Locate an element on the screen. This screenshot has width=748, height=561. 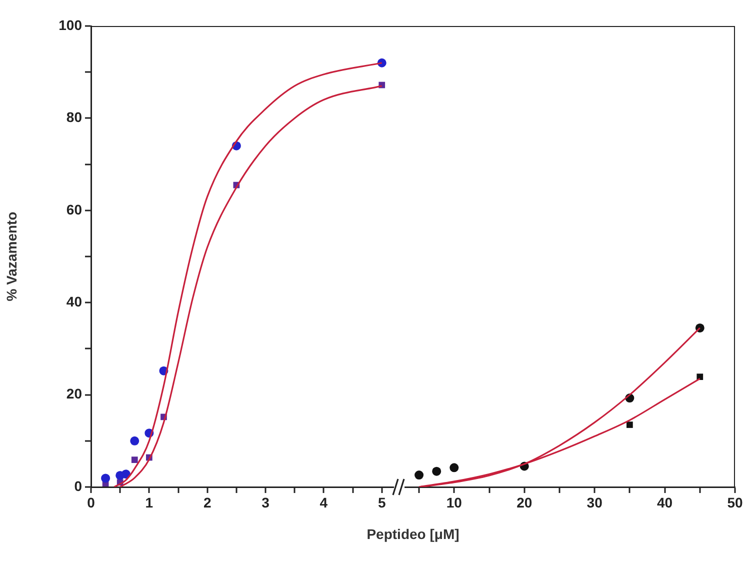
y-tick-label: 0 is located at coordinates (78, 486).